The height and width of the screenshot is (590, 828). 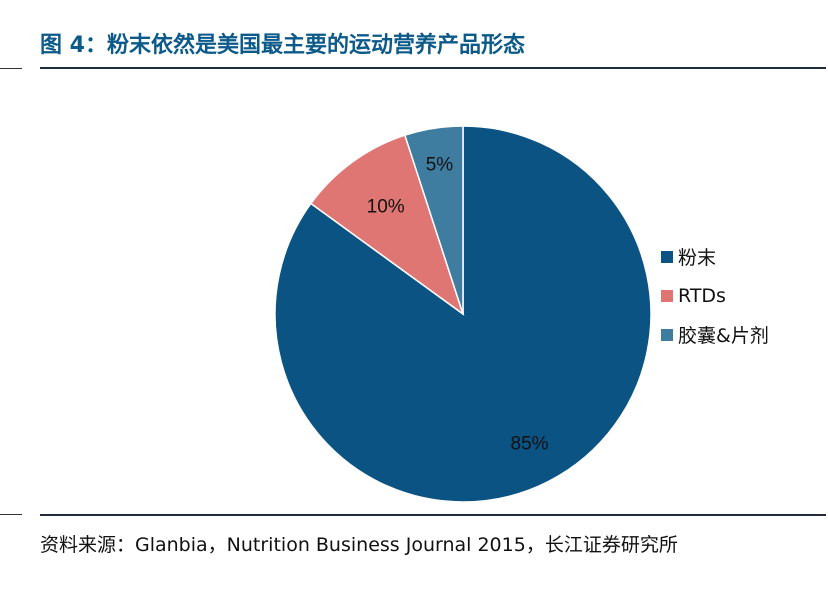 What do you see at coordinates (282, 45) in the screenshot?
I see `figure-title: 图 4：粉末依然是美国最主要的运动营养产品形态` at bounding box center [282, 45].